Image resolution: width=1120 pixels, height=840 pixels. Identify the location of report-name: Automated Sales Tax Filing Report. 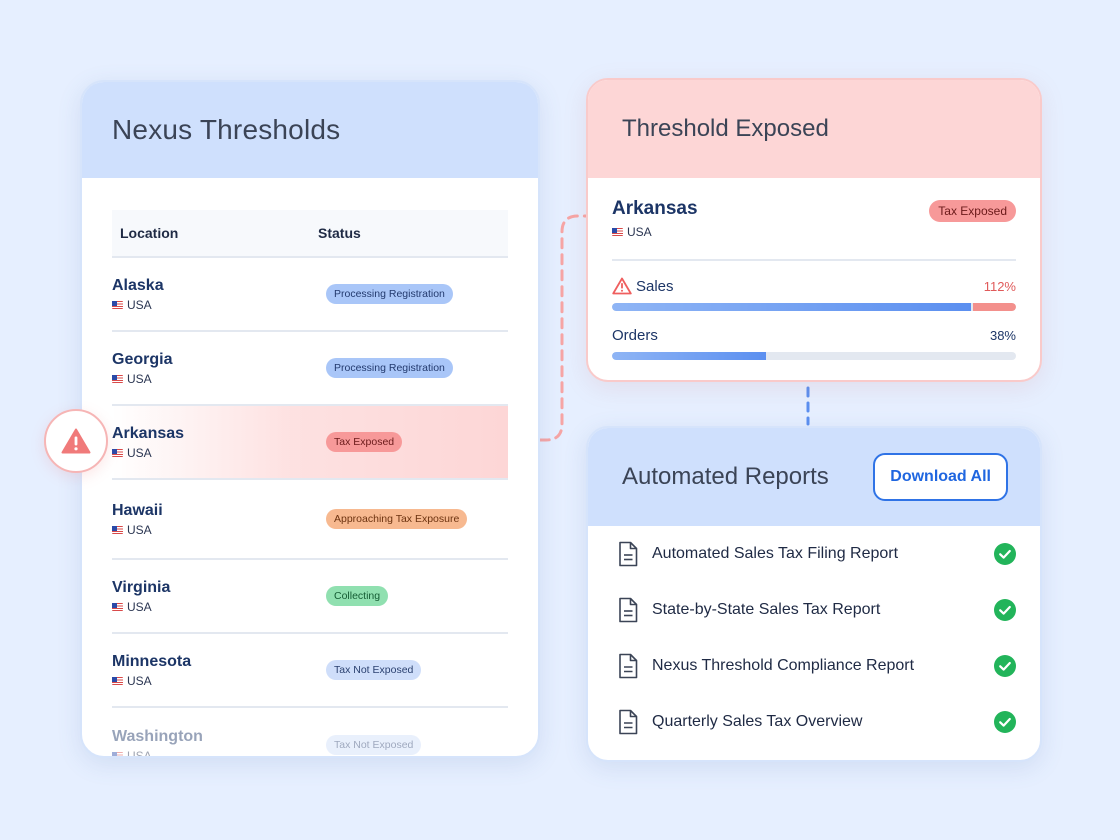
(775, 553).